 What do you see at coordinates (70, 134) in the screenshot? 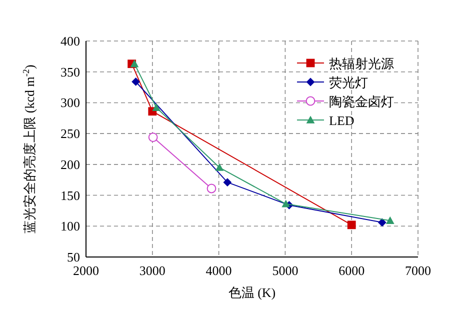
I see `y-tick-label: 250` at bounding box center [70, 134].